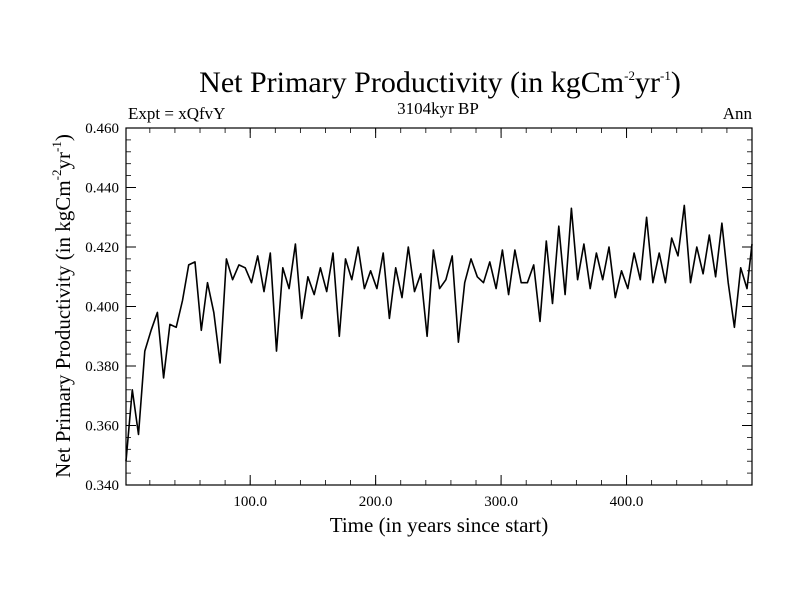 The height and width of the screenshot is (600, 800). I want to click on y-tick-label: 0.460, so click(102, 129).